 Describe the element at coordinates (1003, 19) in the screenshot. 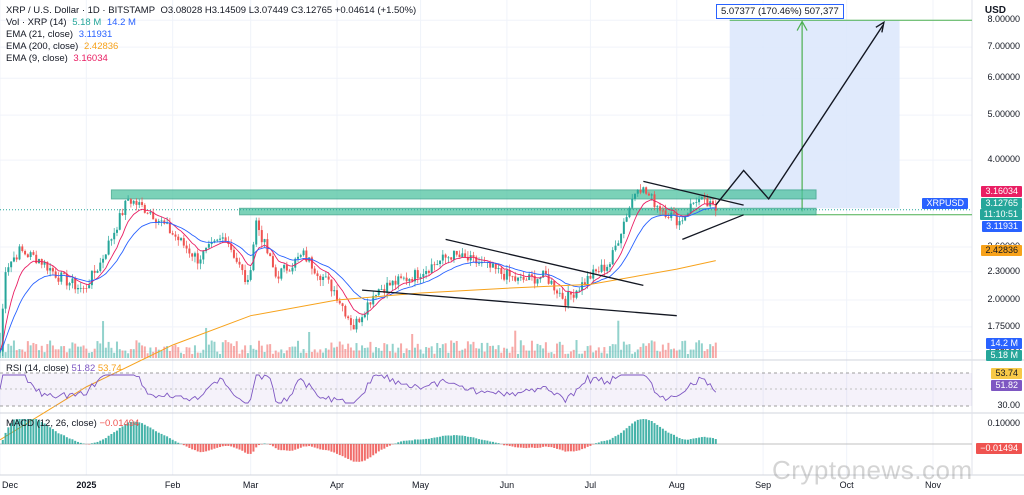

I see `price-tick-label: 8.00000` at that location.